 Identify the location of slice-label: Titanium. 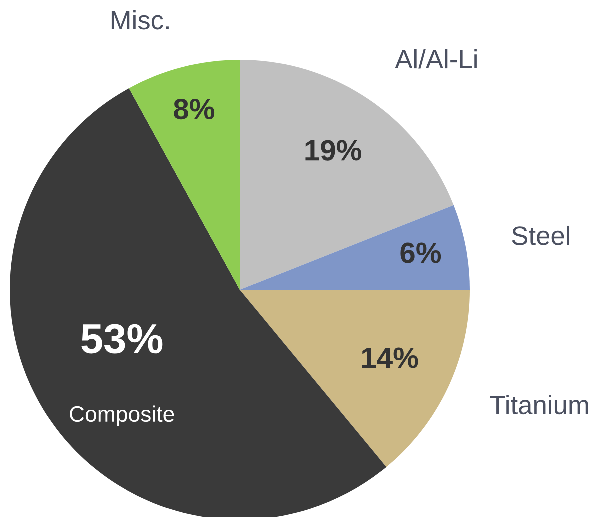
(539, 405).